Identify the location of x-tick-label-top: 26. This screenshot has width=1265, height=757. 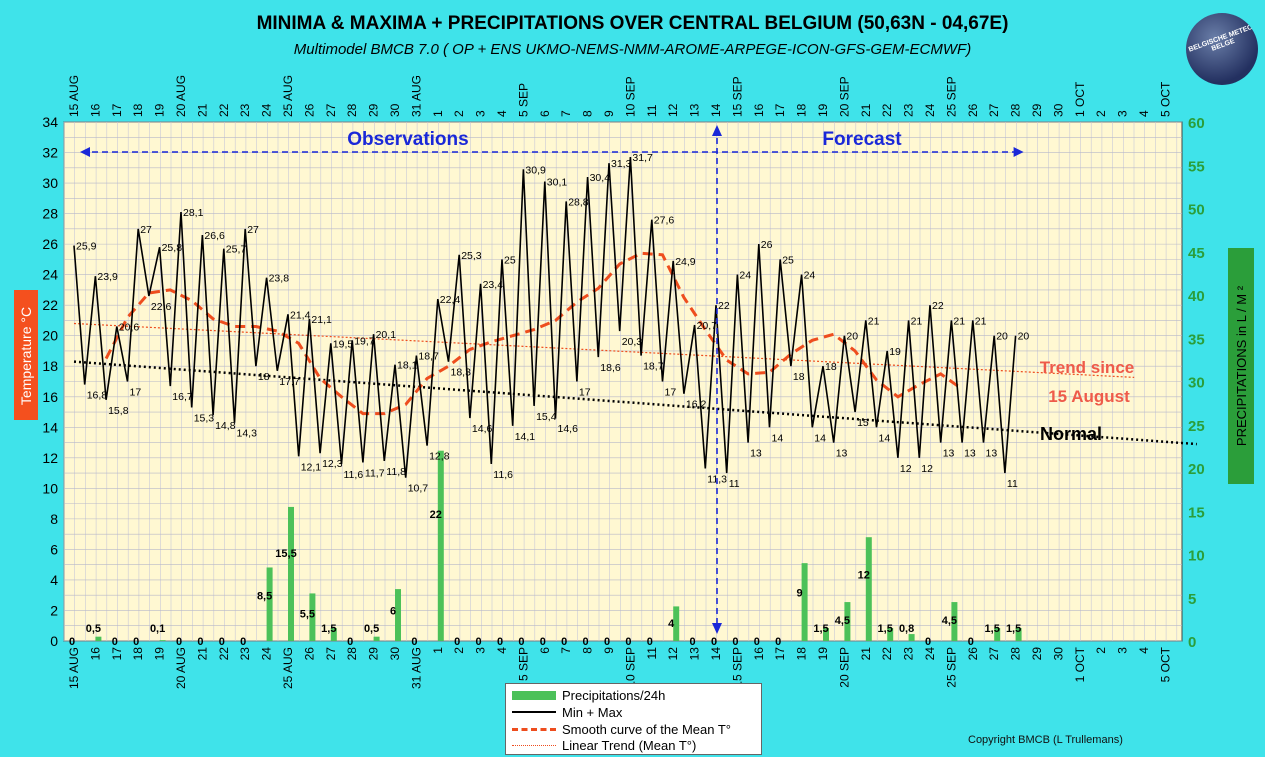
(309, 110).